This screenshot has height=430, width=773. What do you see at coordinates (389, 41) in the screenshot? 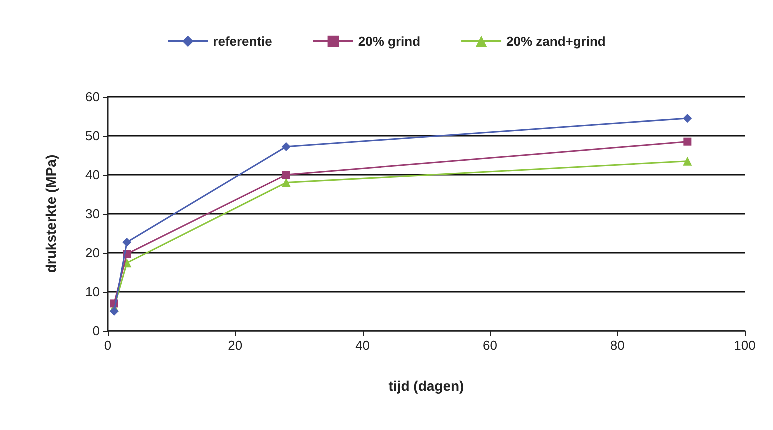
I see `legend-label: 20% grind` at bounding box center [389, 41].